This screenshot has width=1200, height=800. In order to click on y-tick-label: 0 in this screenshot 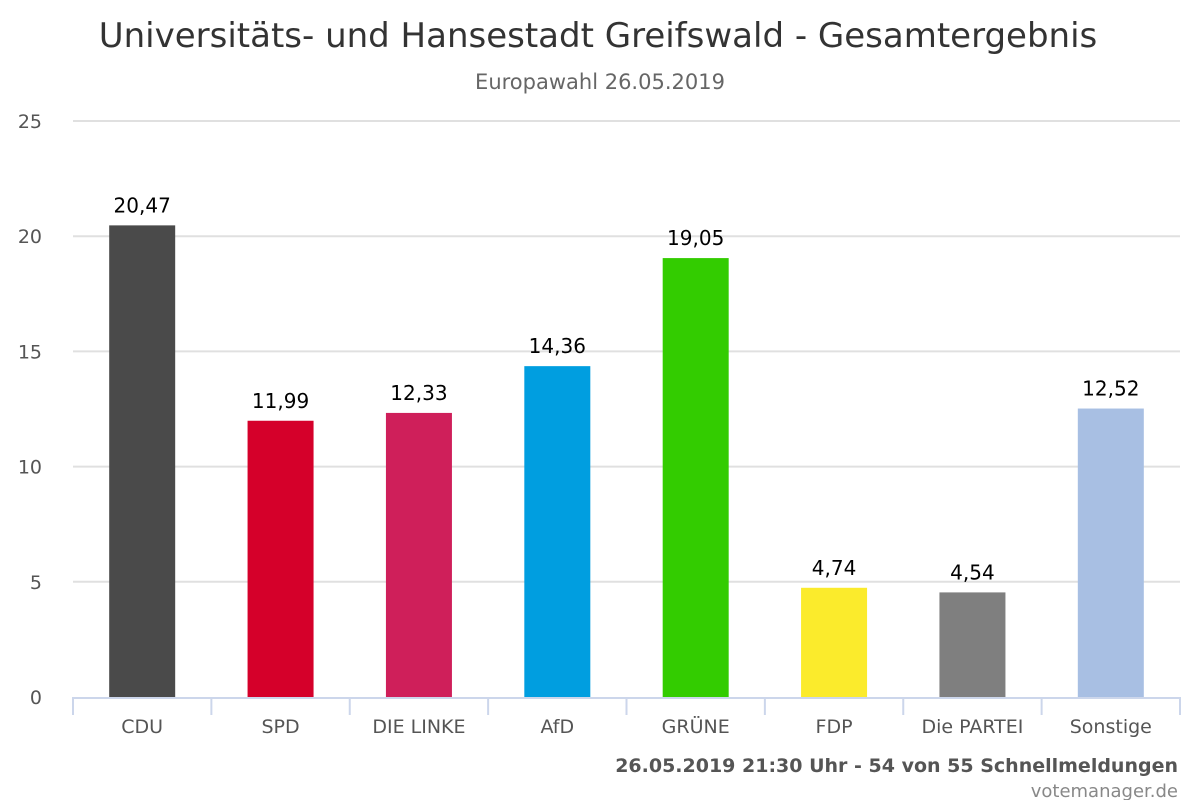, I will do `click(36, 698)`.